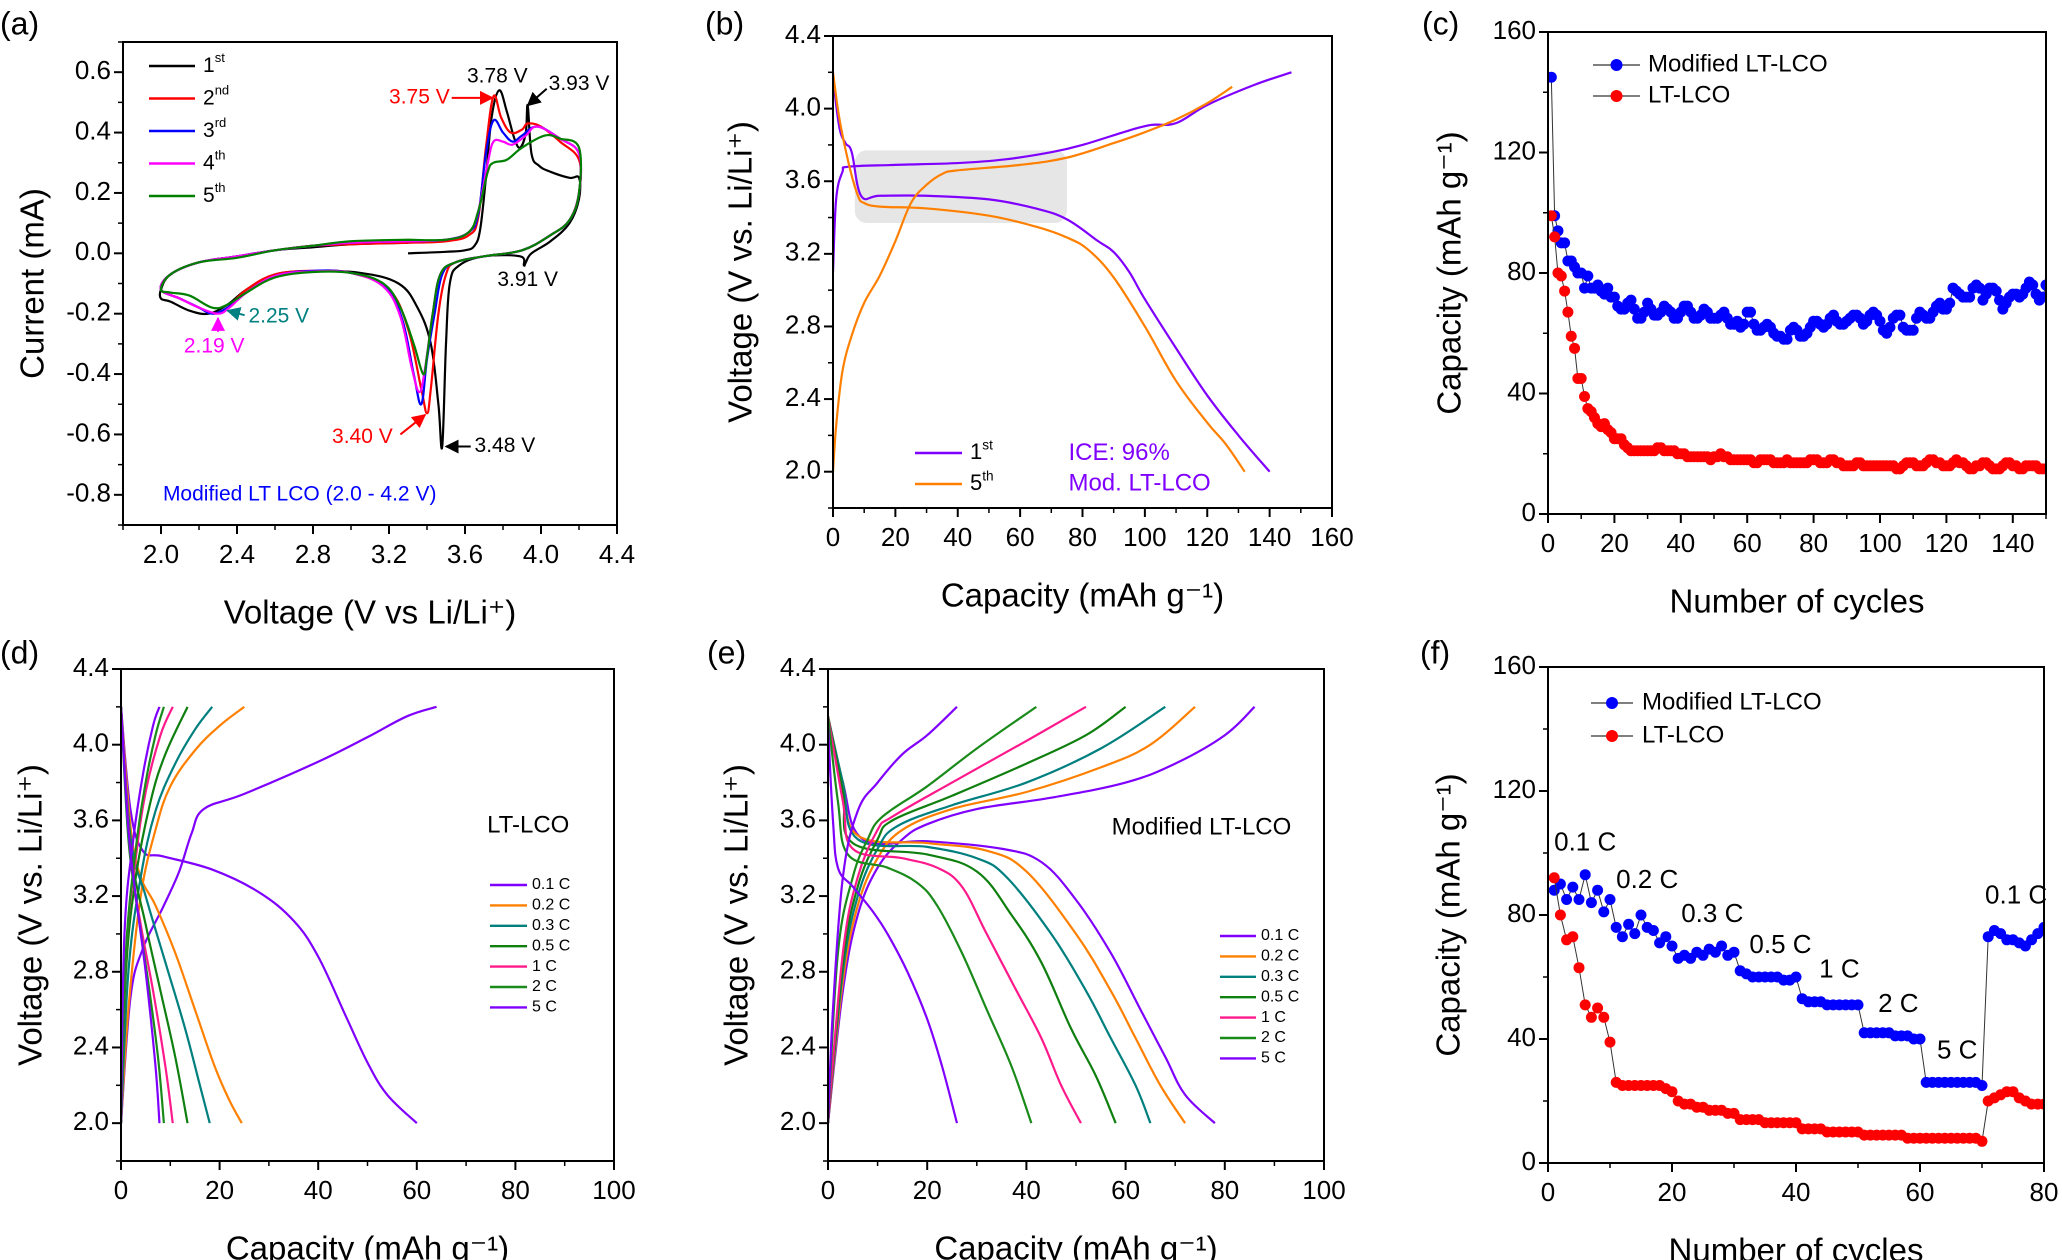 This screenshot has width=2062, height=1260. Describe the element at coordinates (362, 436) in the screenshot. I see `annotation-text: 3.40 V` at that location.